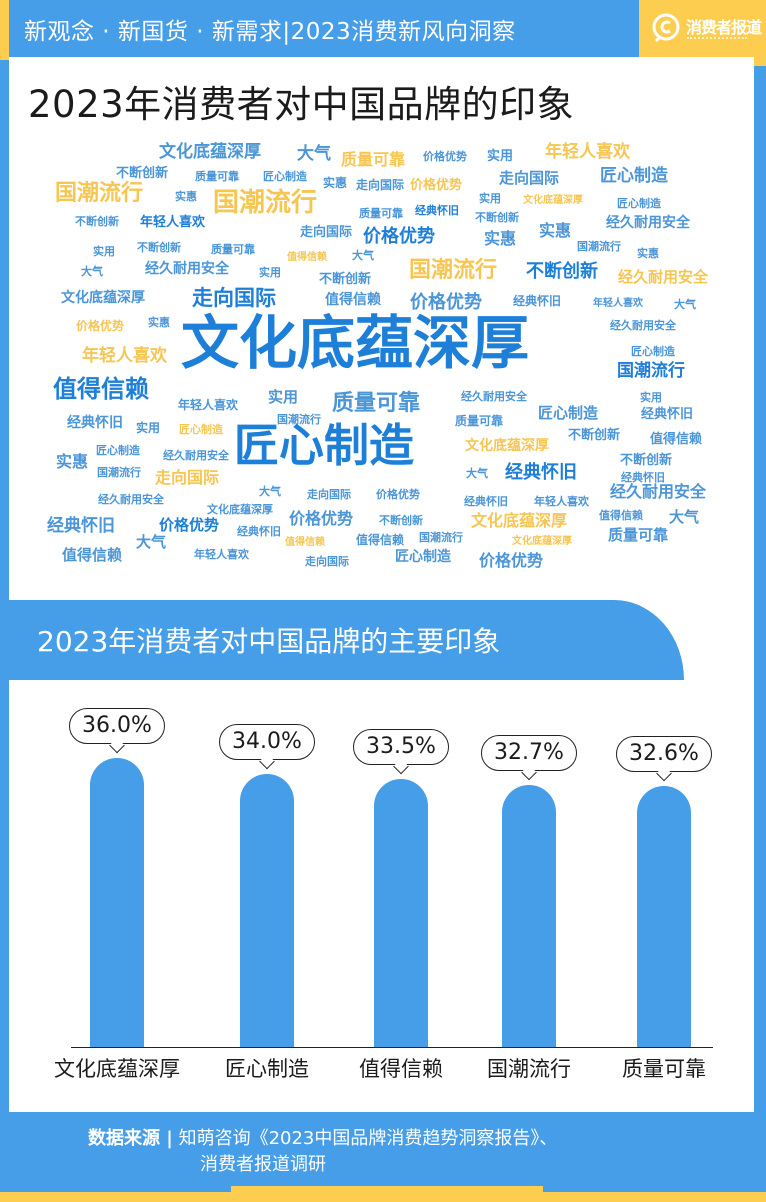 This screenshot has width=766, height=1202. What do you see at coordinates (117, 726) in the screenshot?
I see `value-label-bubble: 36.0%` at bounding box center [117, 726].